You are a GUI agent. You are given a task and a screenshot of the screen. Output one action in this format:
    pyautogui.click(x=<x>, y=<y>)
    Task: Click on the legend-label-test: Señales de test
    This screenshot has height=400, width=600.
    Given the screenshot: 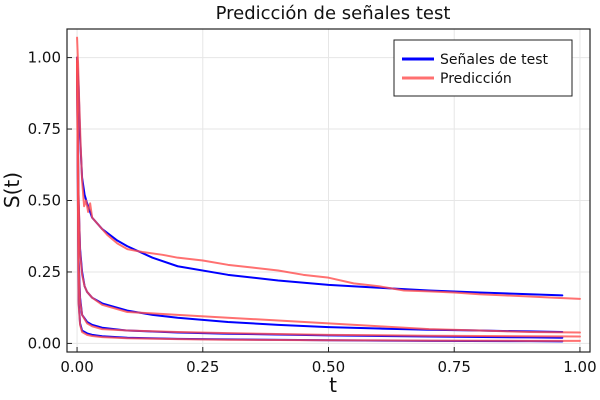 What is the action you would take?
    pyautogui.click(x=494, y=60)
    